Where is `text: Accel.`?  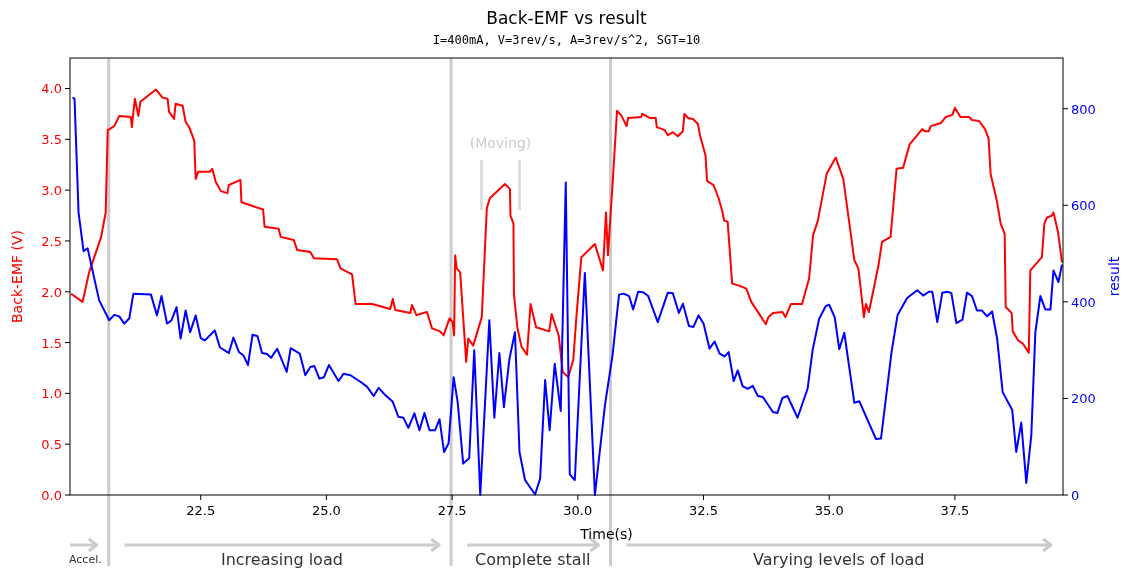
text: Accel. is located at coordinates (85, 559).